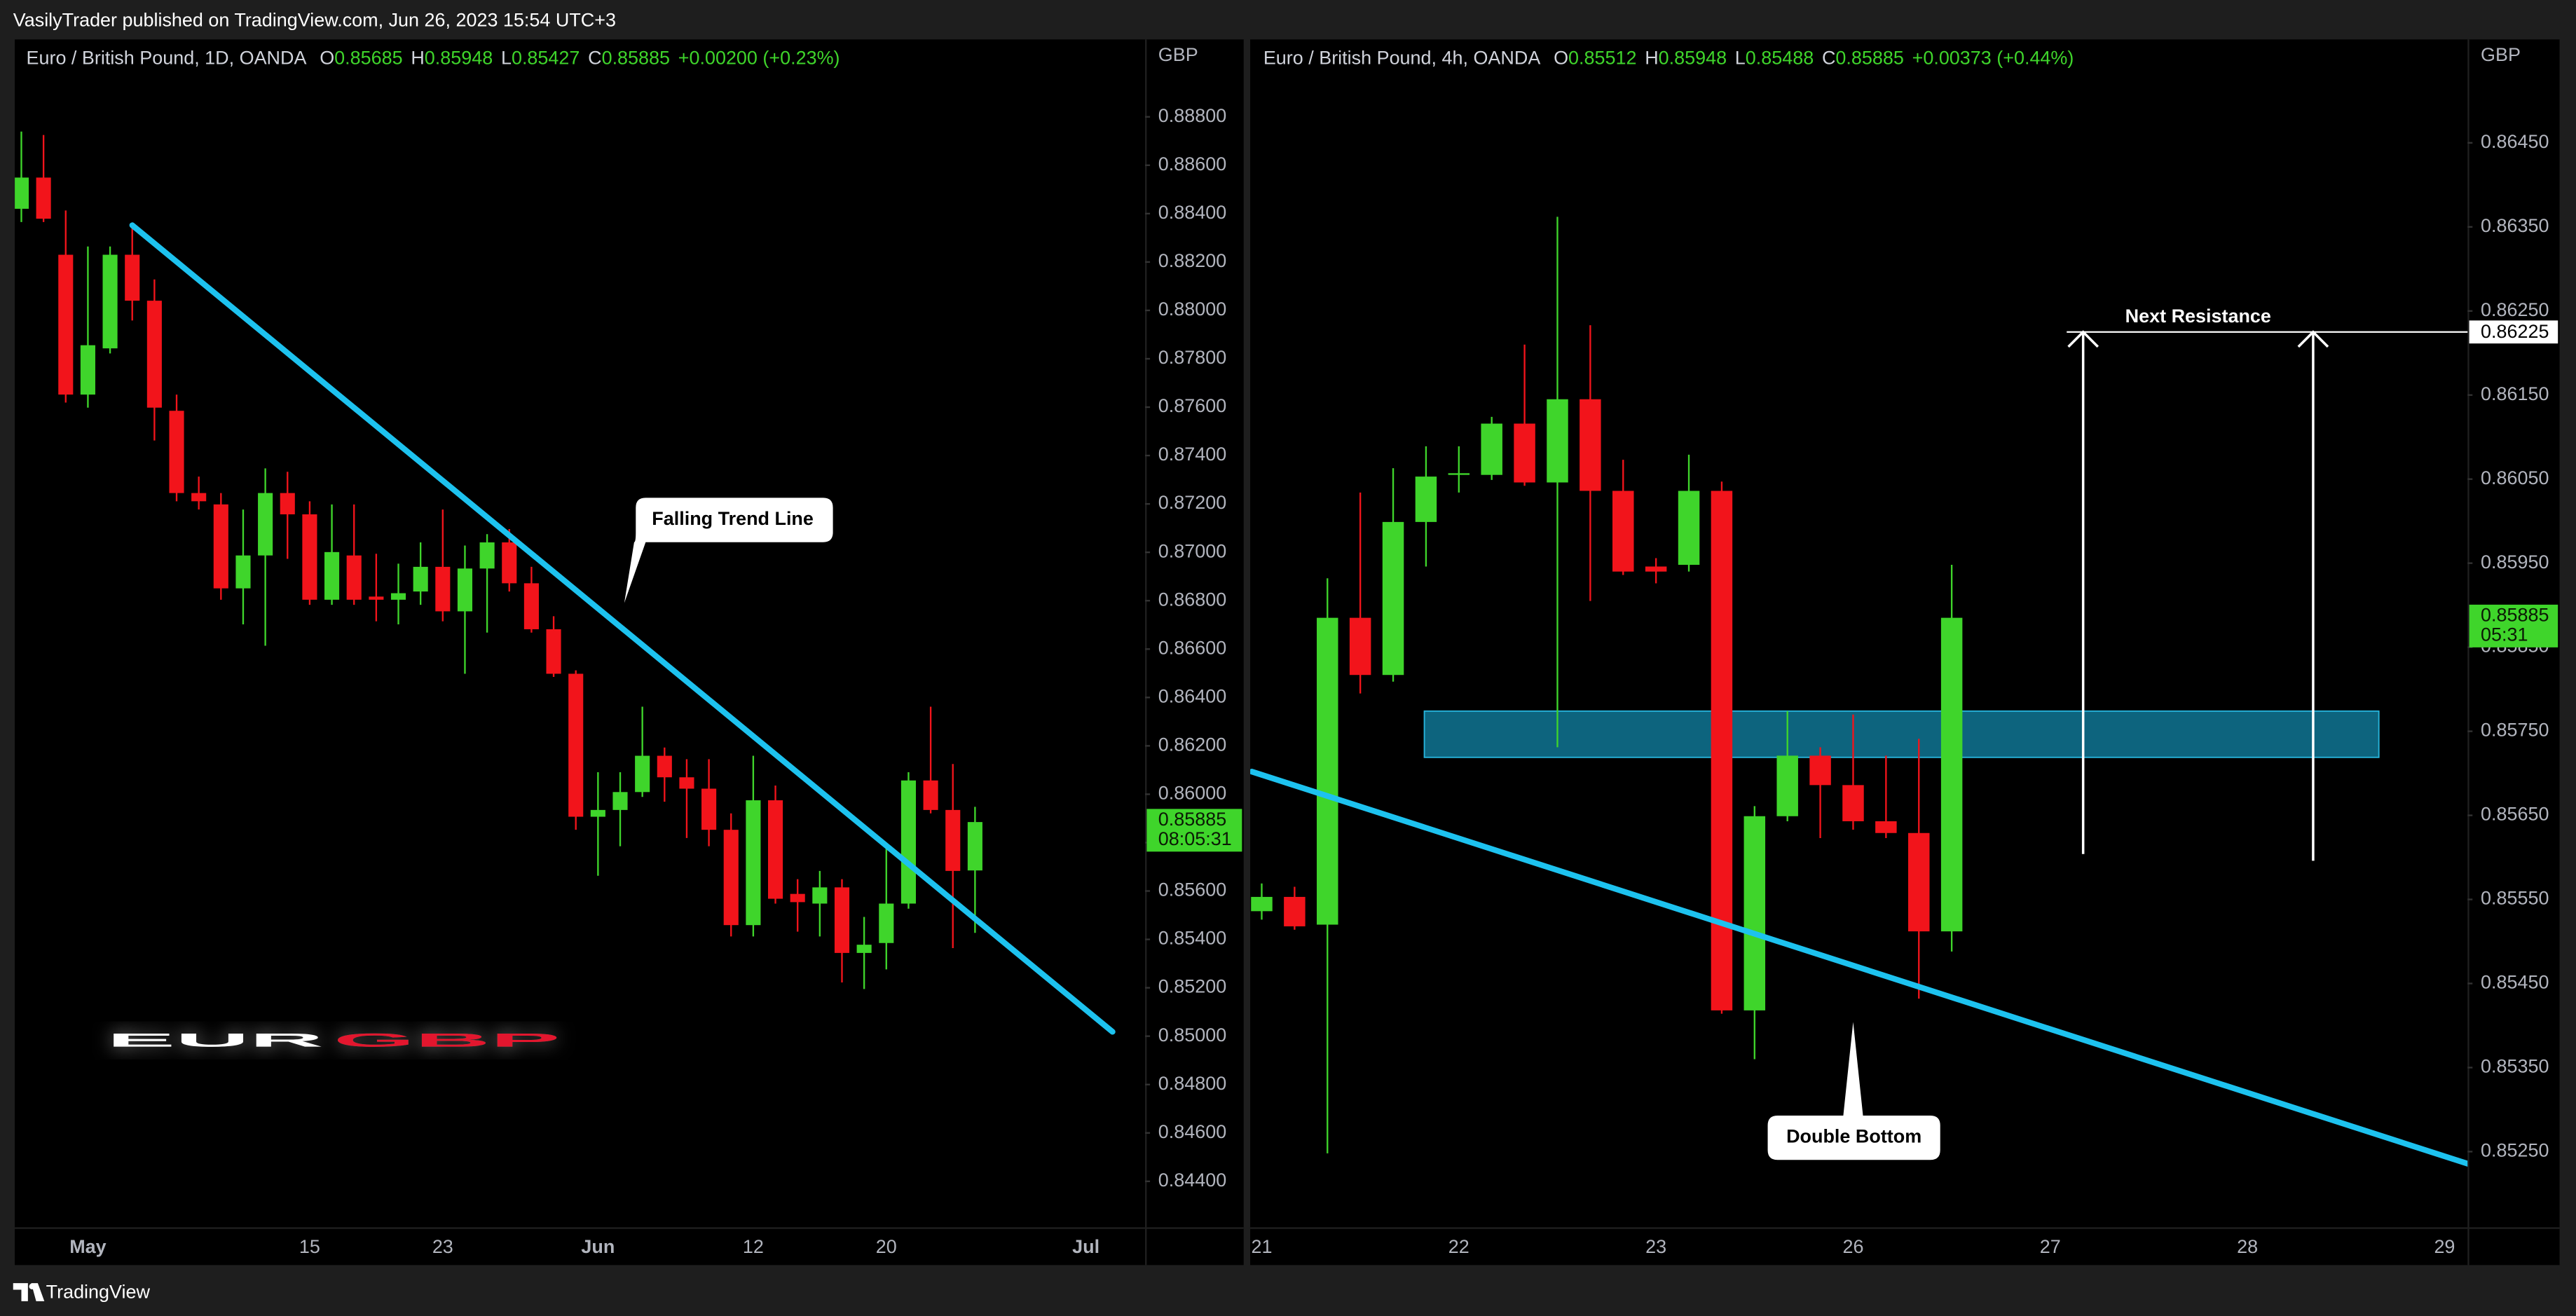 The width and height of the screenshot is (2576, 1316). I want to click on legend-value: 0.85488, so click(1780, 58).